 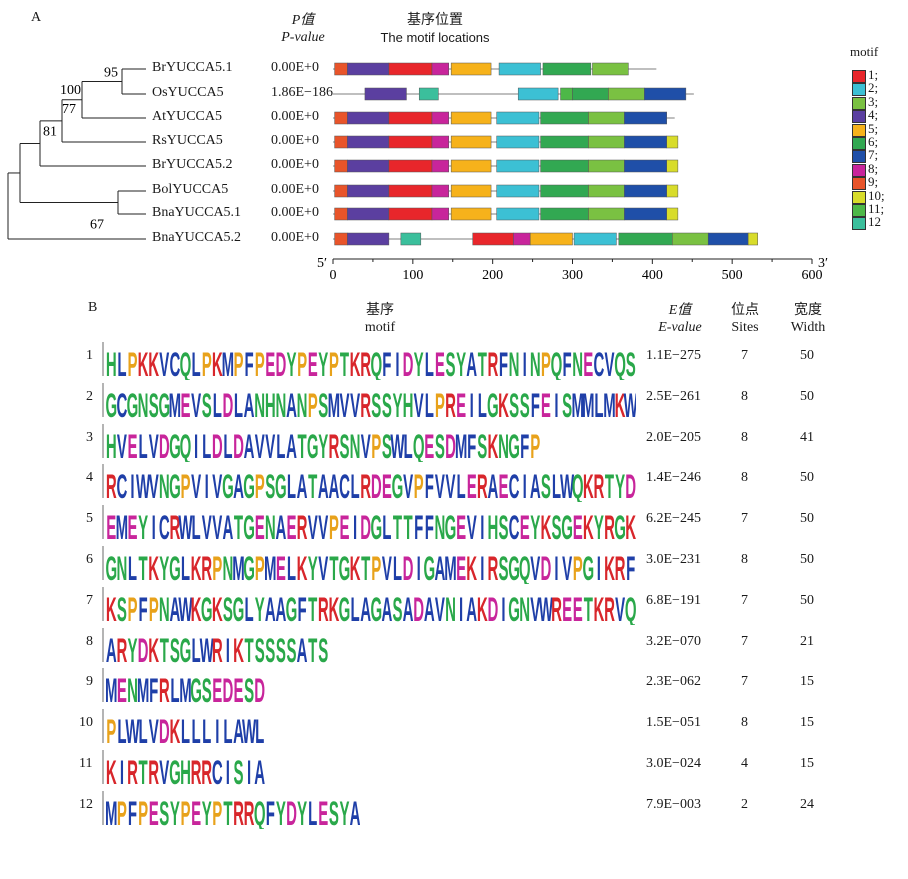 What do you see at coordinates (70, 90) in the screenshot?
I see `bootstrap-value: 100` at bounding box center [70, 90].